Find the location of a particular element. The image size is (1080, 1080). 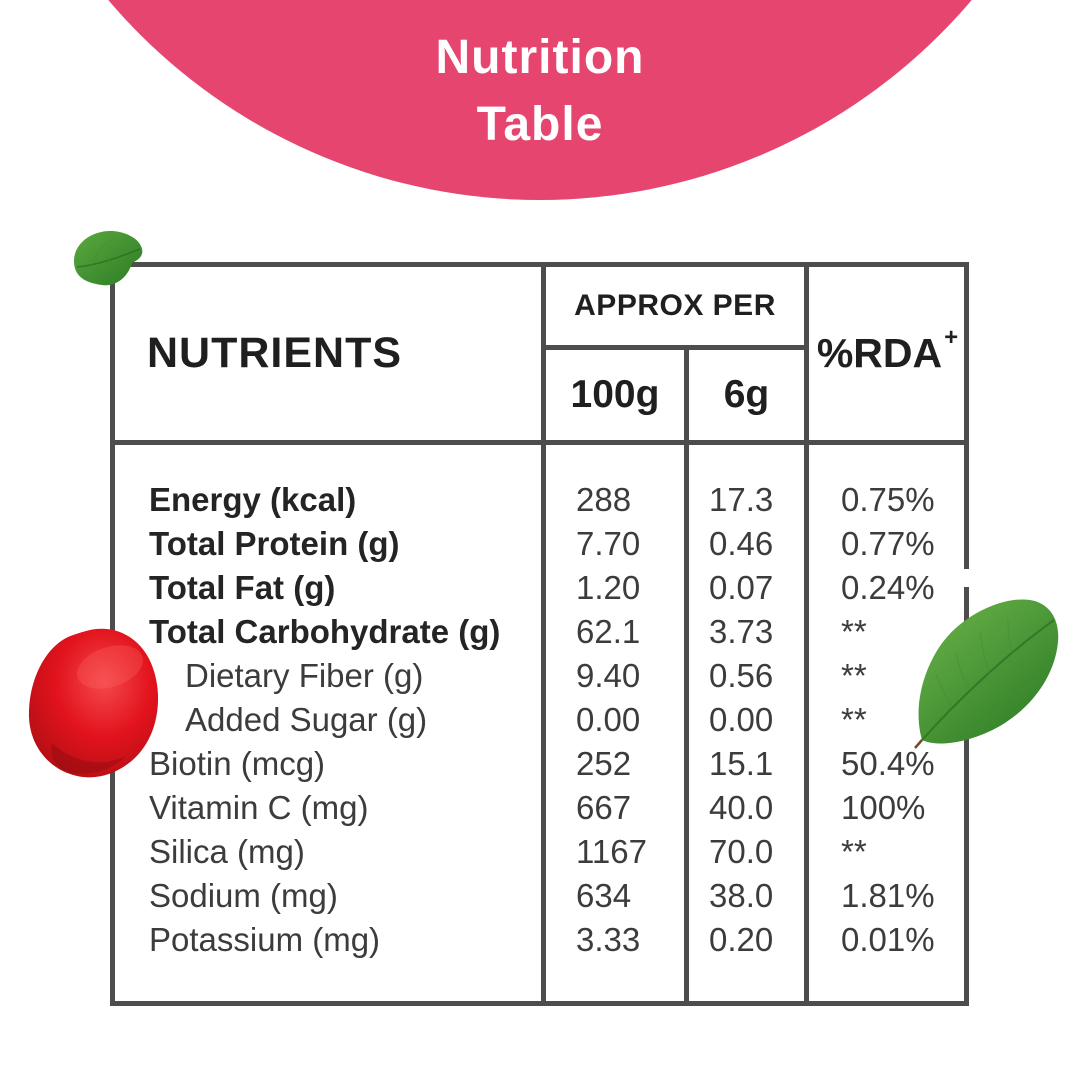

value-rda: 1.81% is located at coordinates (888, 895).